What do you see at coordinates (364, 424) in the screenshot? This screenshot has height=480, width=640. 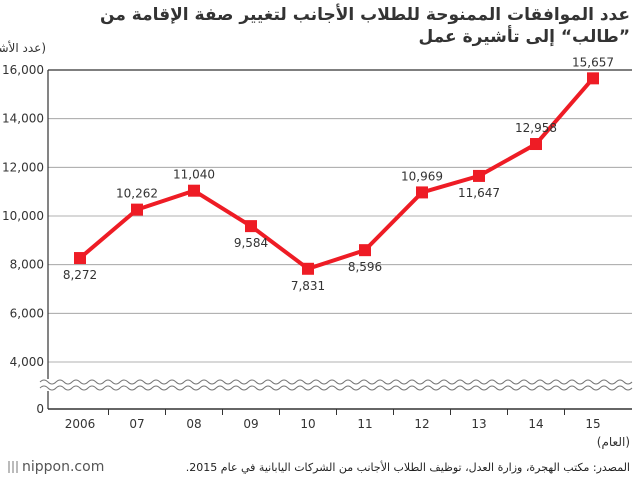 I see `x-tick-label: 11` at bounding box center [364, 424].